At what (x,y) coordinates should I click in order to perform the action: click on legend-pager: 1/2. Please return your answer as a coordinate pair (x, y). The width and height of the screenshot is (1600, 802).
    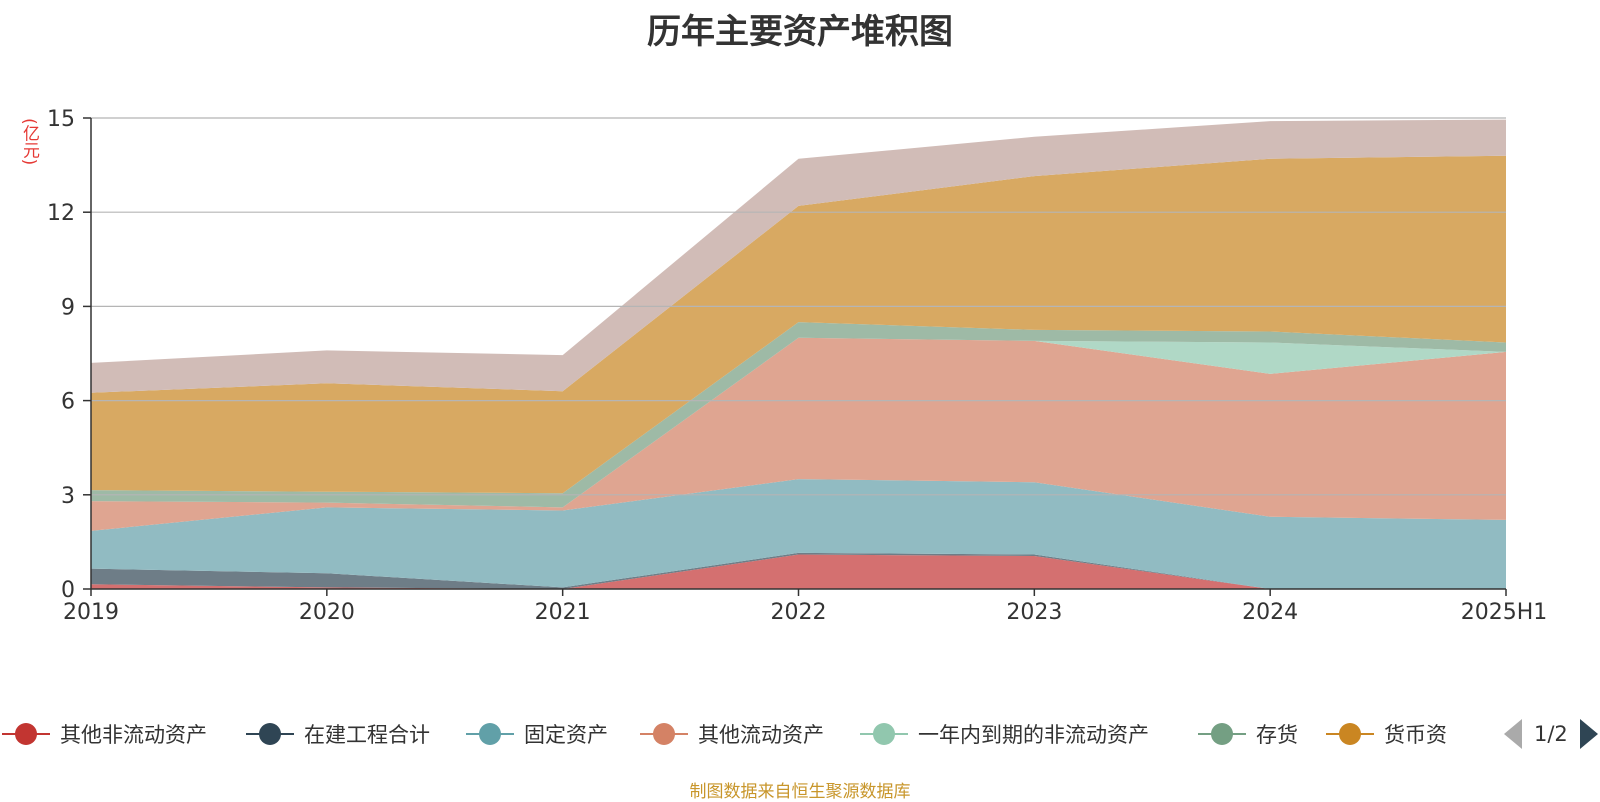
    Looking at the image, I should click on (1551, 734).